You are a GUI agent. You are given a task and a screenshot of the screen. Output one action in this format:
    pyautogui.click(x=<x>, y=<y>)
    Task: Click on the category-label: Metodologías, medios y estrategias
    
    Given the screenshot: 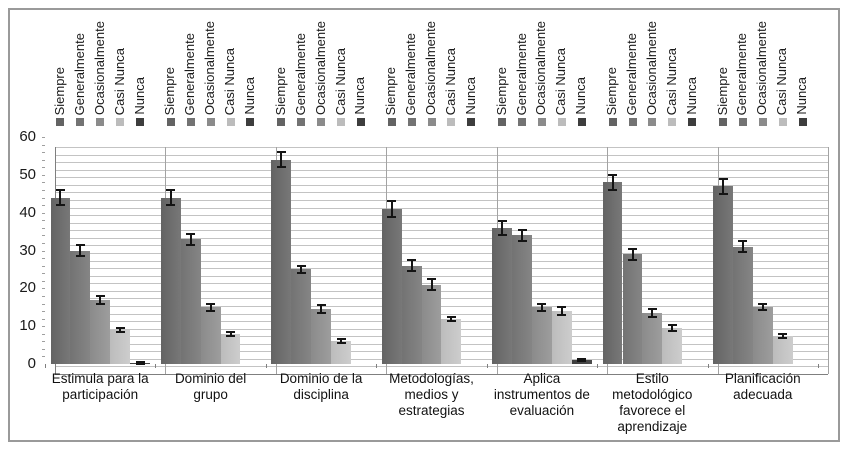 What is the action you would take?
    pyautogui.click(x=431, y=394)
    